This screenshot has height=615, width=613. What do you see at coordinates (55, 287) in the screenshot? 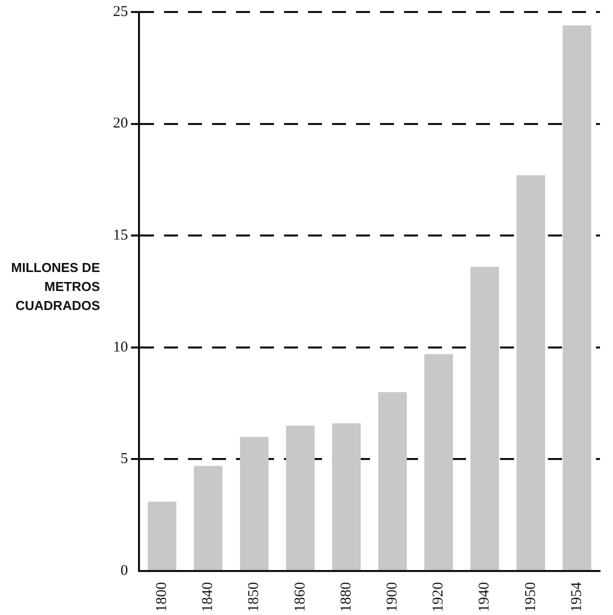
I see `y-axis-title: MILLONES DE METROS CUADRADOS` at bounding box center [55, 287].